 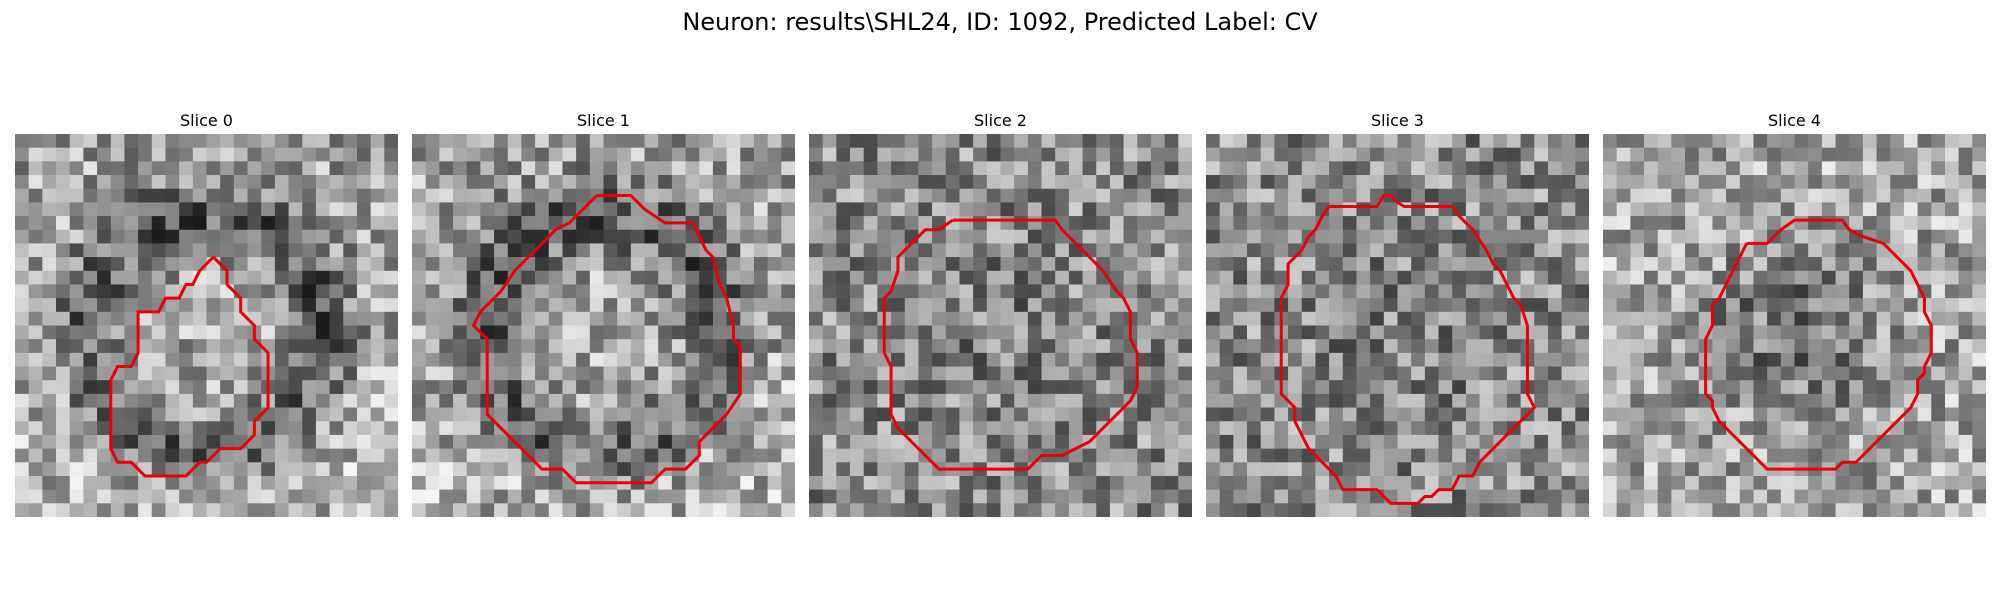 What do you see at coordinates (1000, 120) in the screenshot?
I see `slice-title-2: Slice 2` at bounding box center [1000, 120].